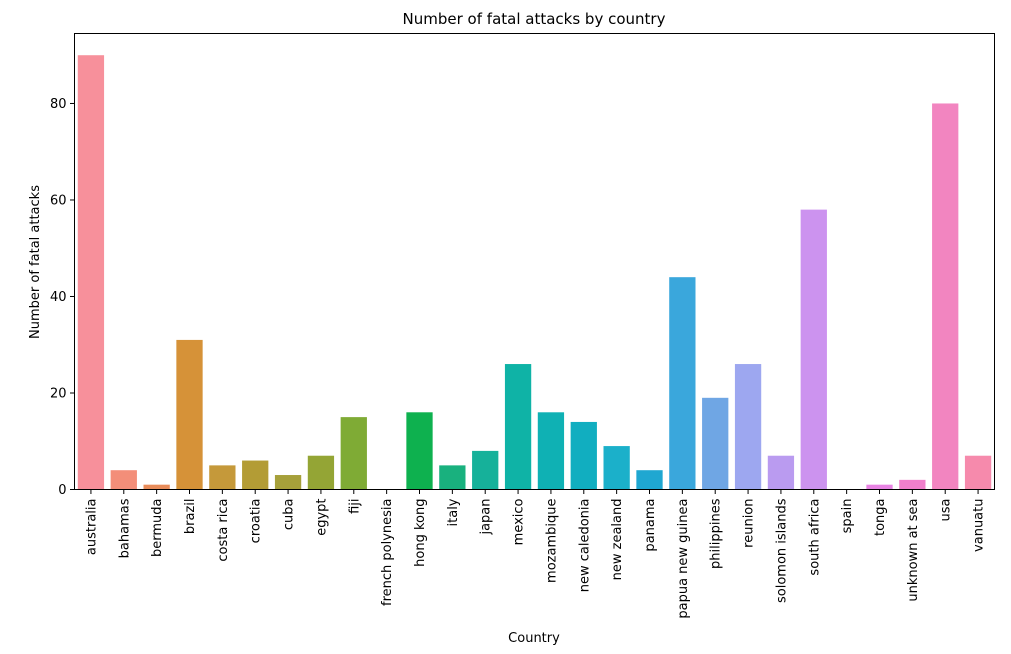  Describe the element at coordinates (288, 482) in the screenshot. I see `bar-cuba` at that location.